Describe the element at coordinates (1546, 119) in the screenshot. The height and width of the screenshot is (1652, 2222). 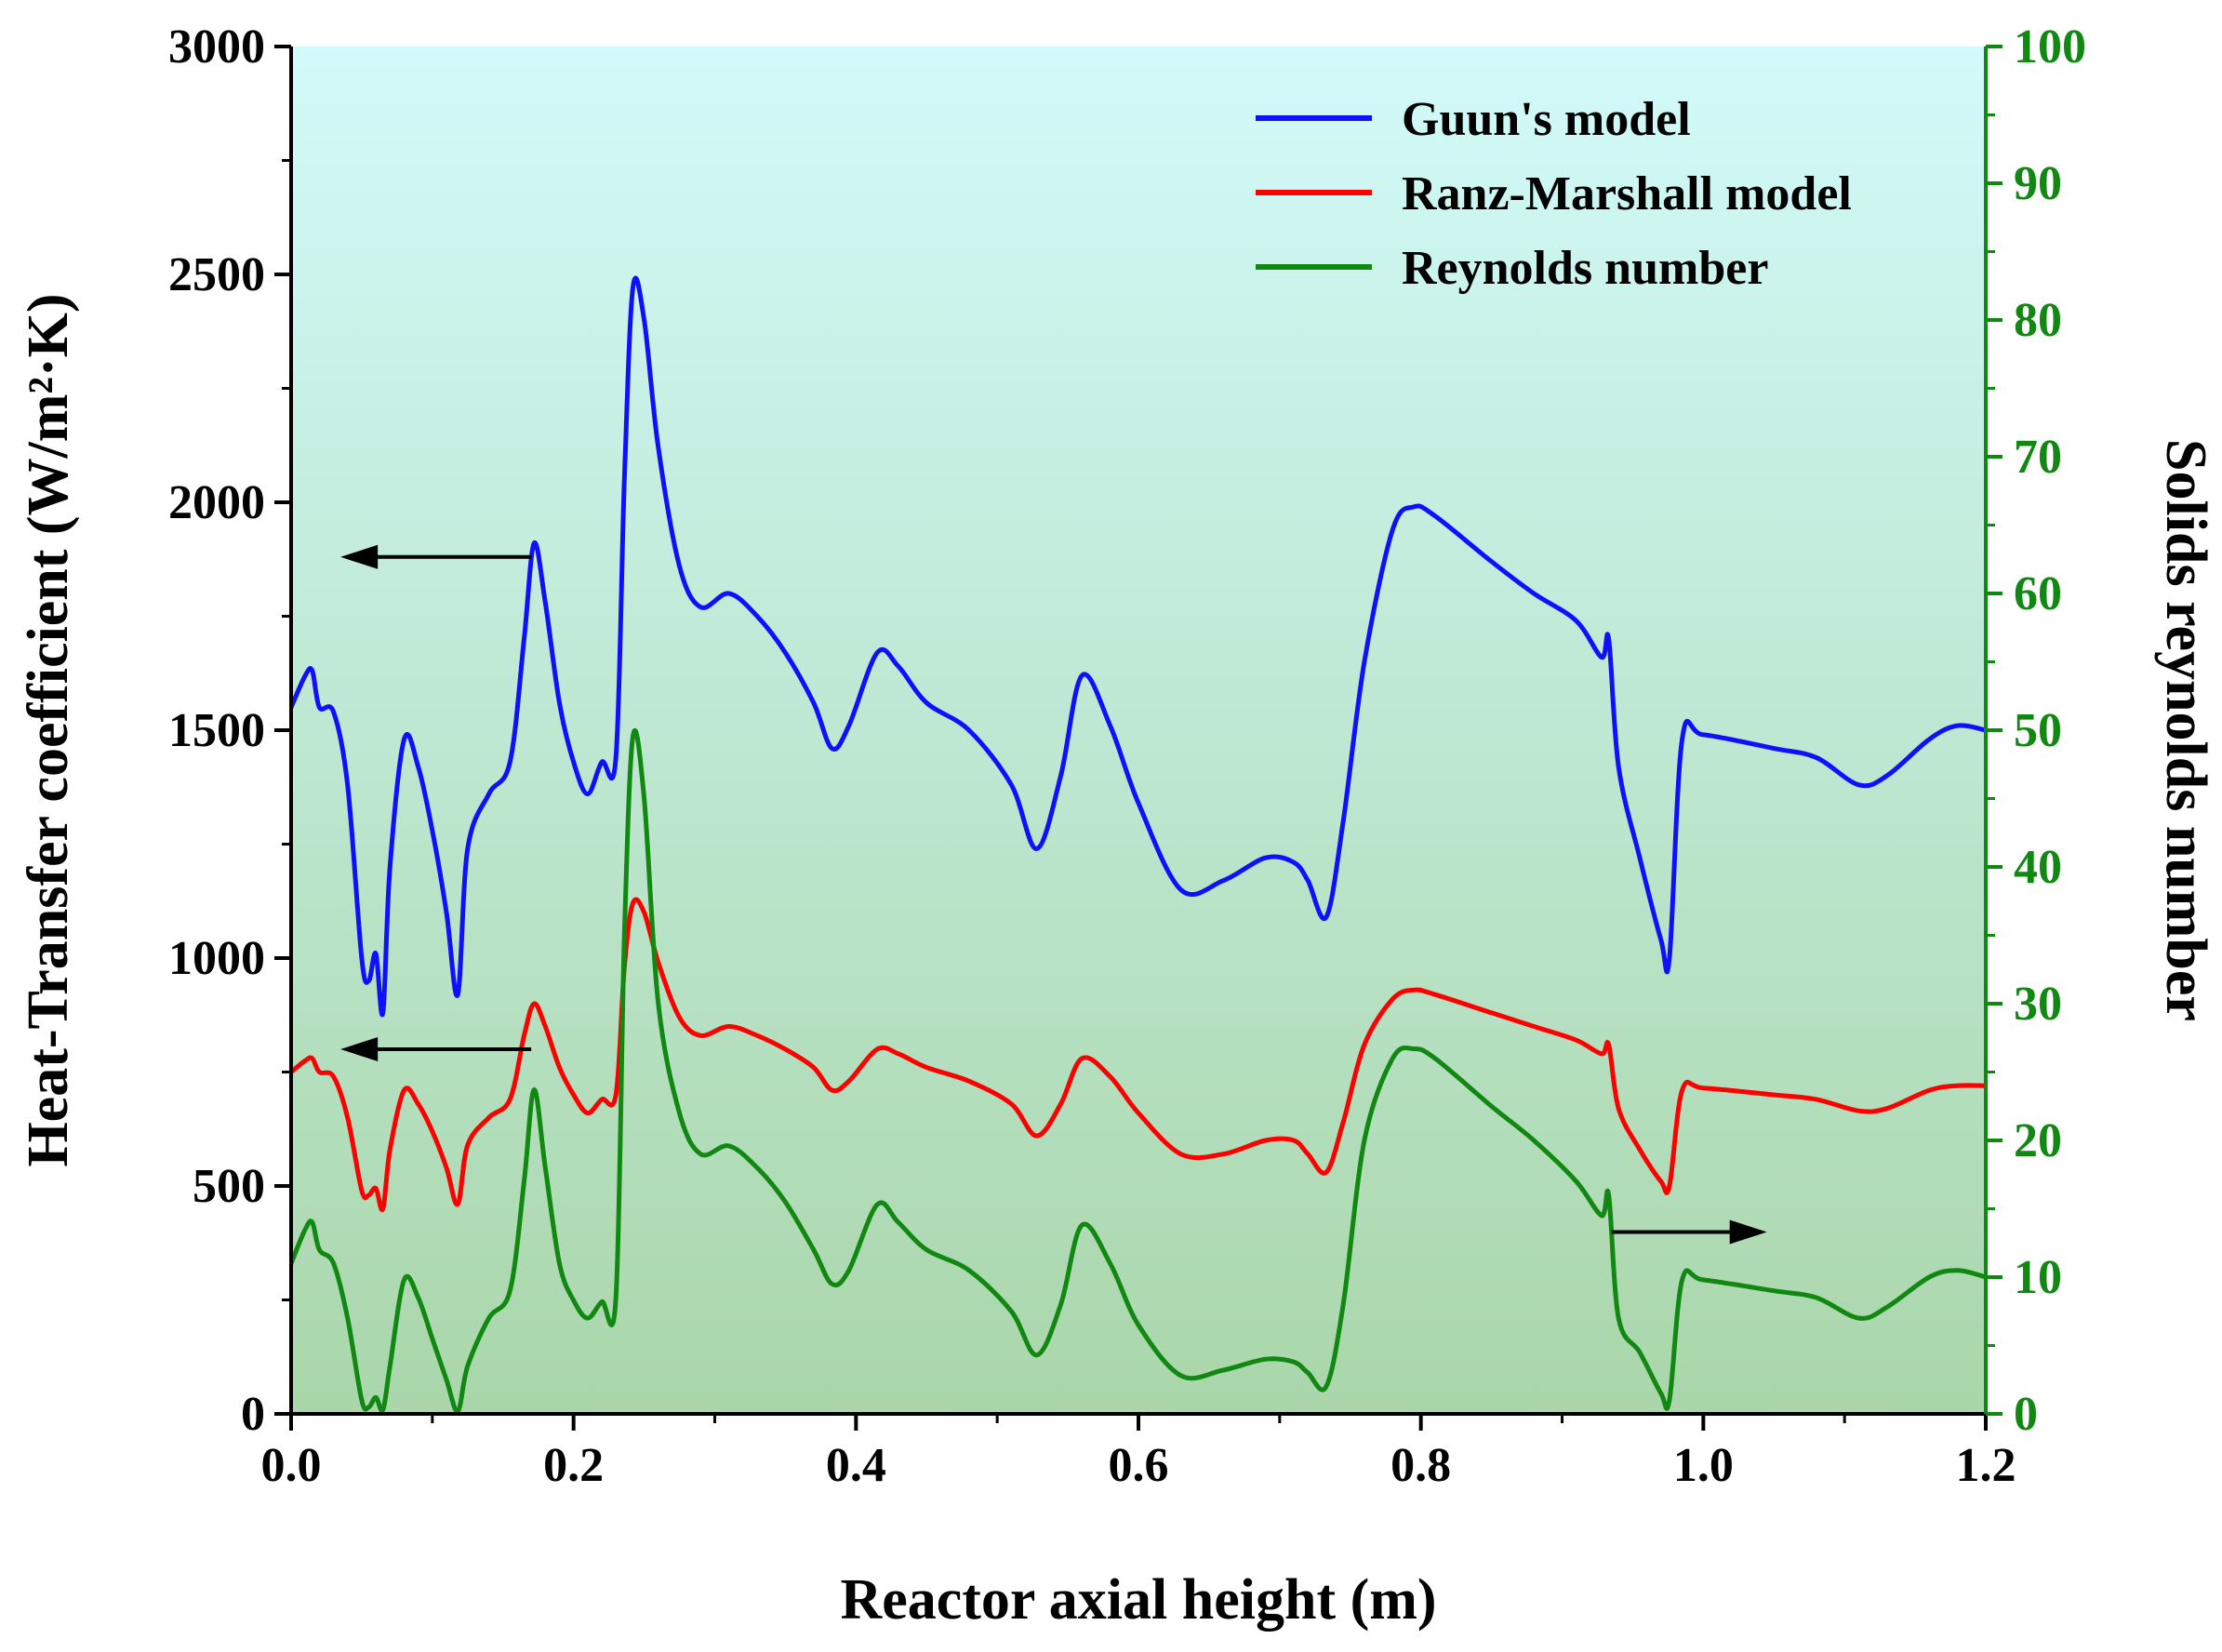
I see `legend-label: Guun's model` at that location.